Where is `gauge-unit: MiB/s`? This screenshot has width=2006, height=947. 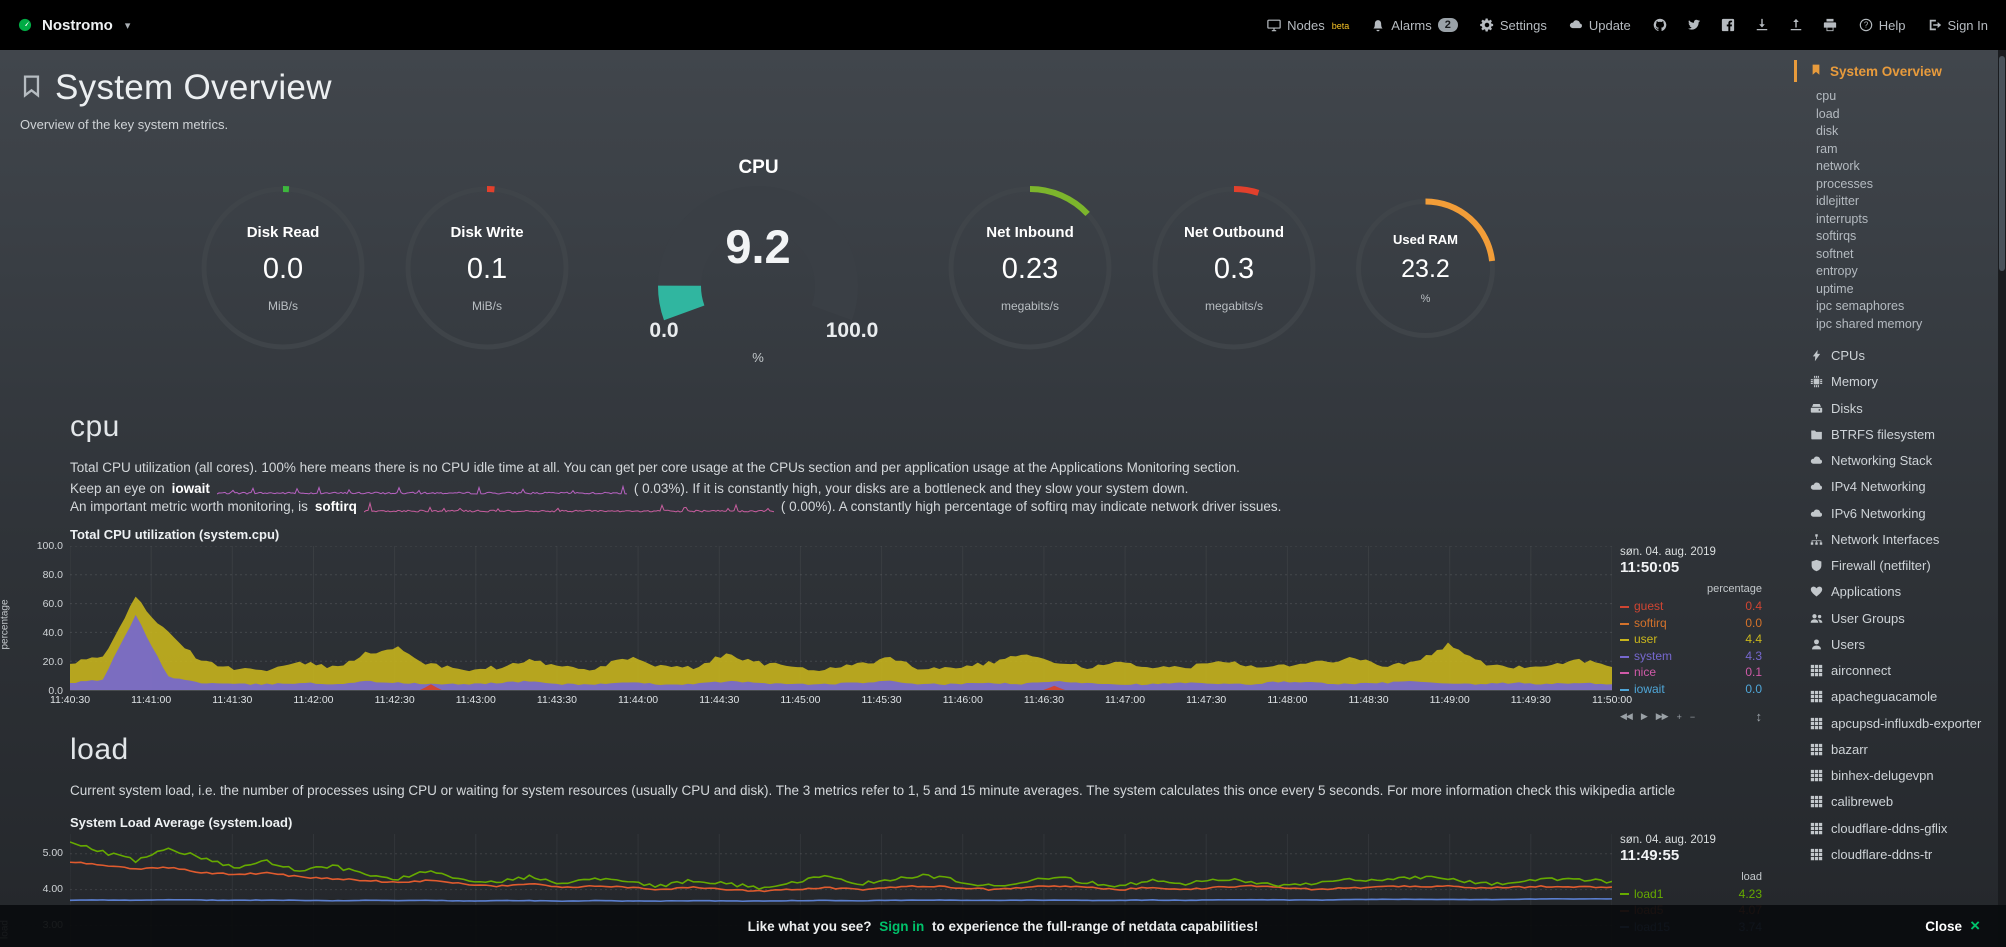 gauge-unit: MiB/s is located at coordinates (283, 305).